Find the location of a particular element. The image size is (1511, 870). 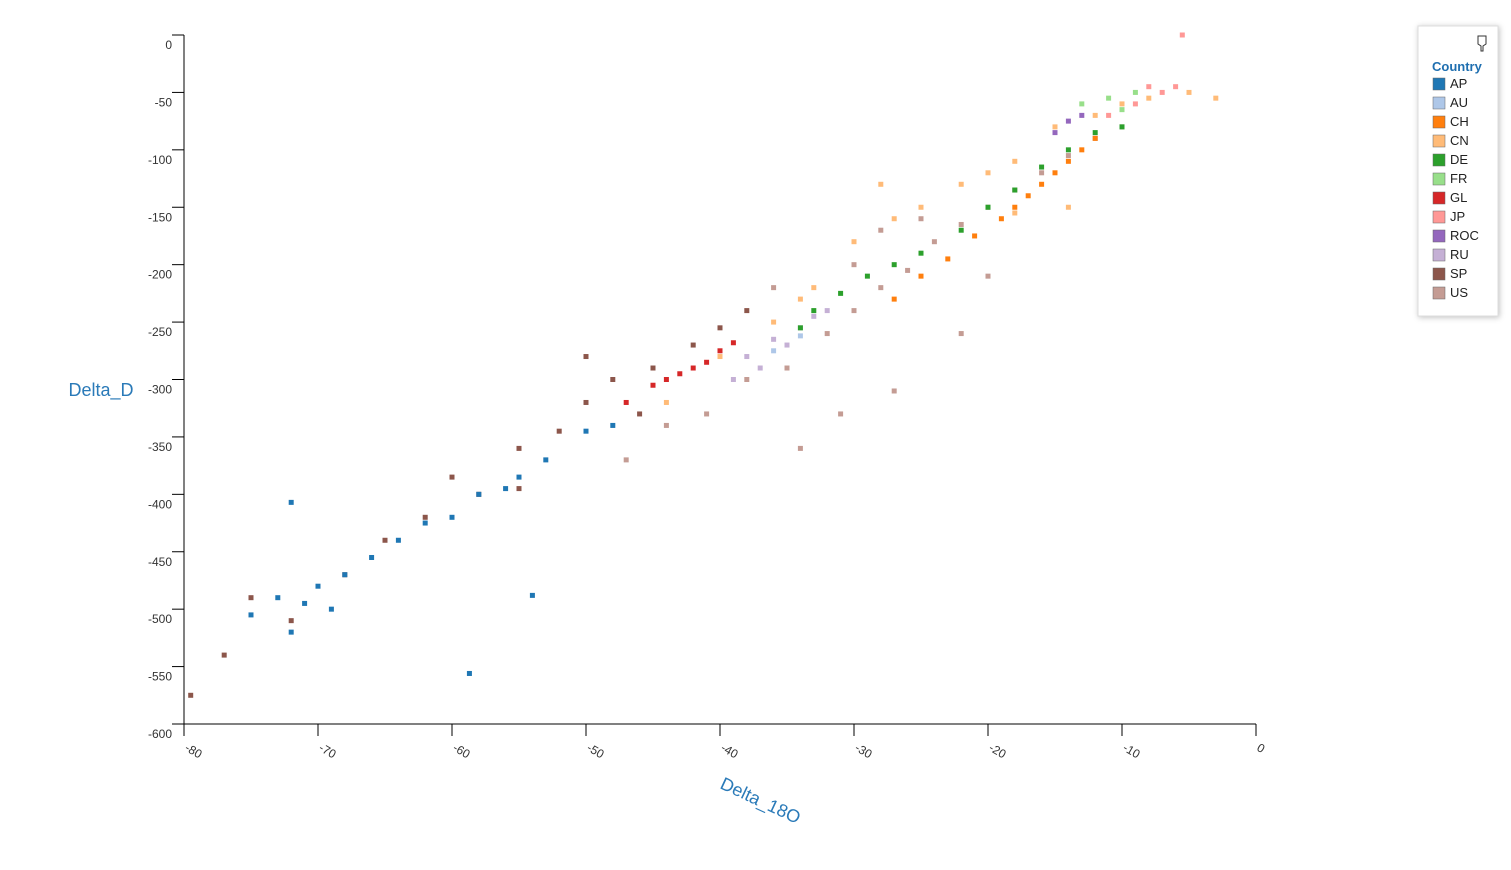

legend-label: CN is located at coordinates (1459, 140).